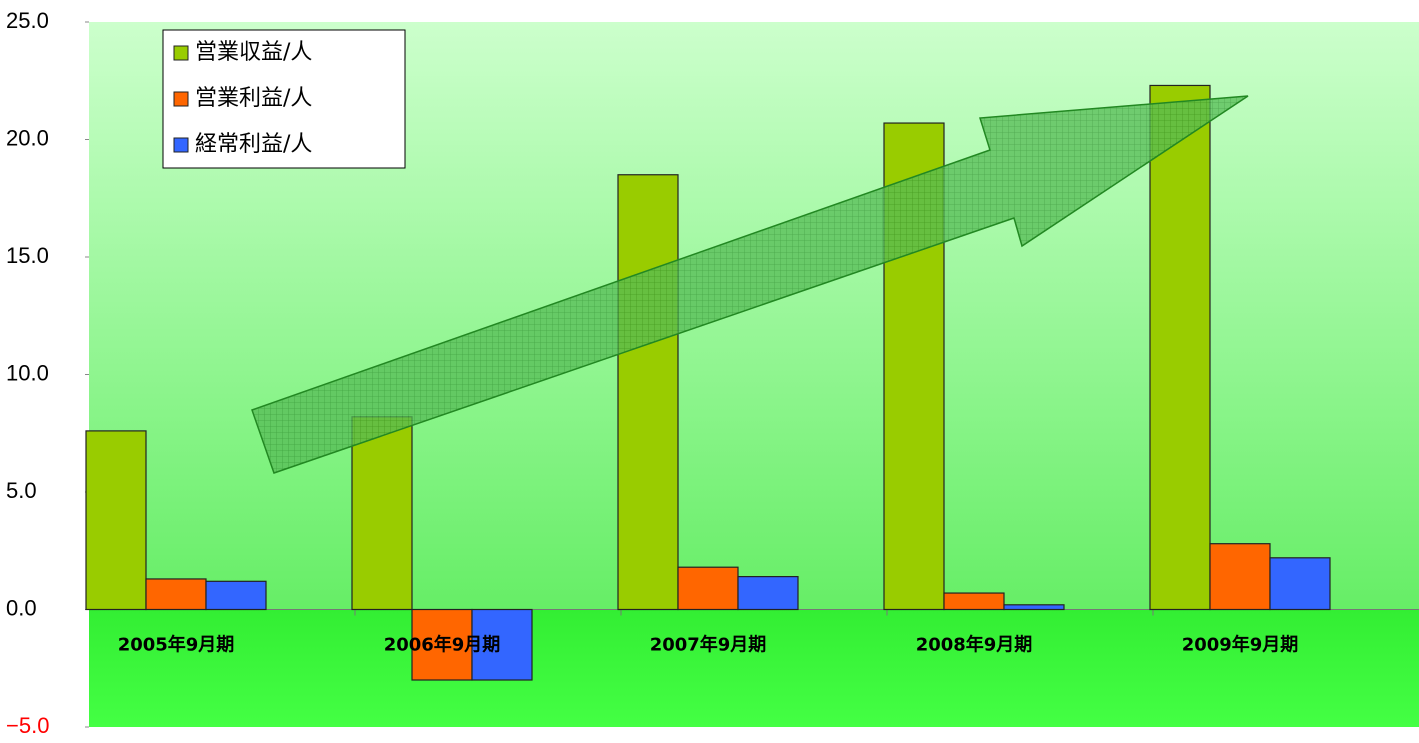 This screenshot has height=743, width=1419. Describe the element at coordinates (27, 20) in the screenshot. I see `y-tick-label: 25.0` at that location.